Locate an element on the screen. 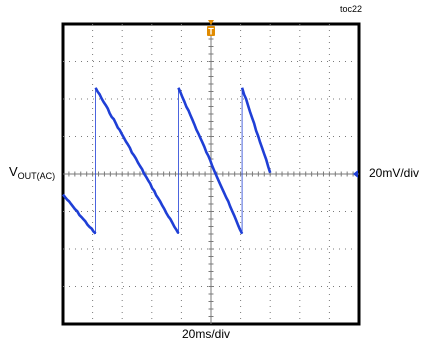 The image size is (424, 350). trigger-marker-icon: T is located at coordinates (211, 28).